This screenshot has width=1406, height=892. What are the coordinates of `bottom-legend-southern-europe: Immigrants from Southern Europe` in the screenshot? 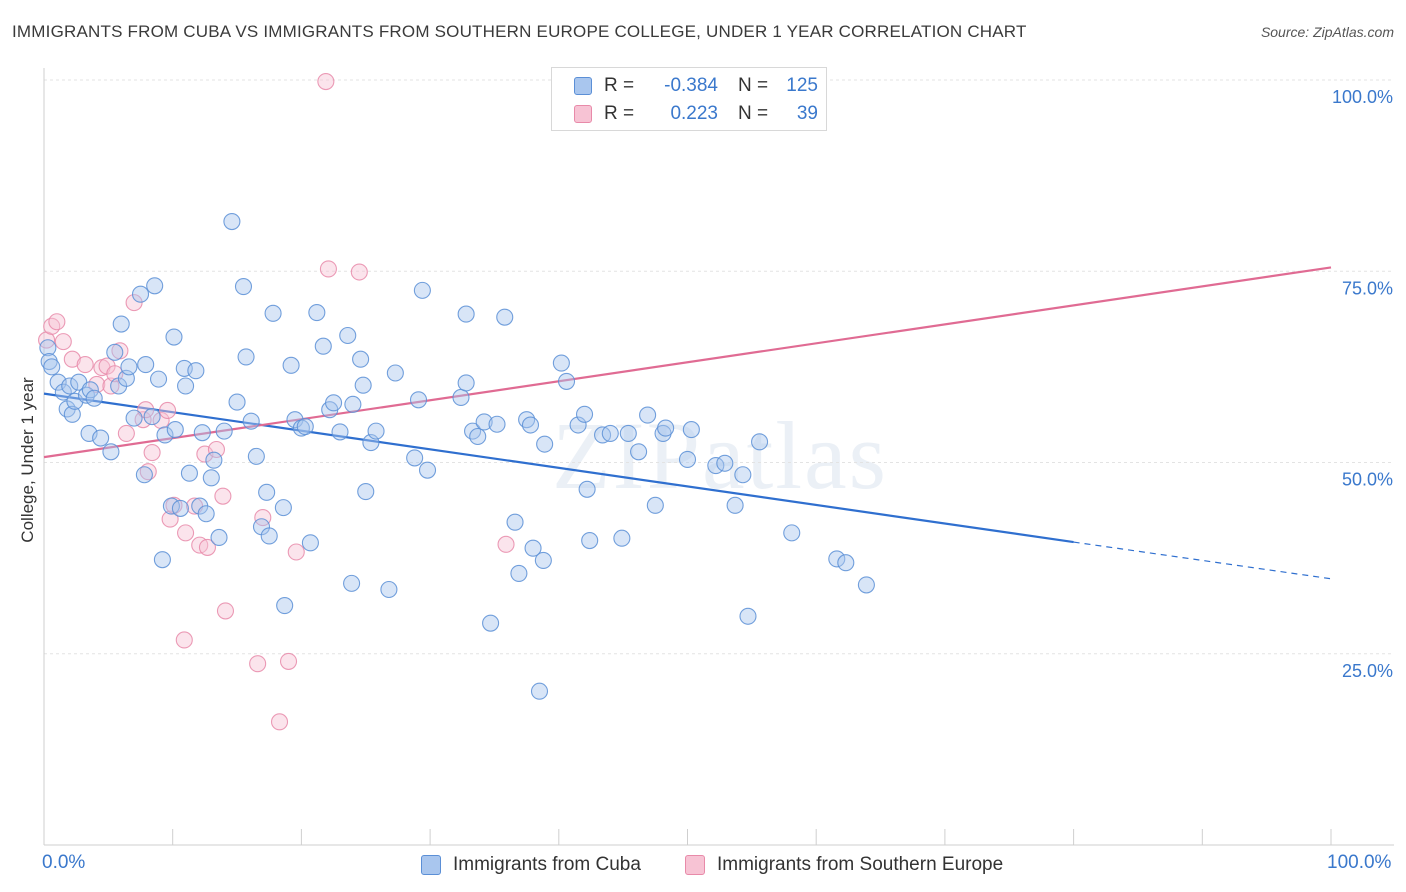 It's located at (844, 865).